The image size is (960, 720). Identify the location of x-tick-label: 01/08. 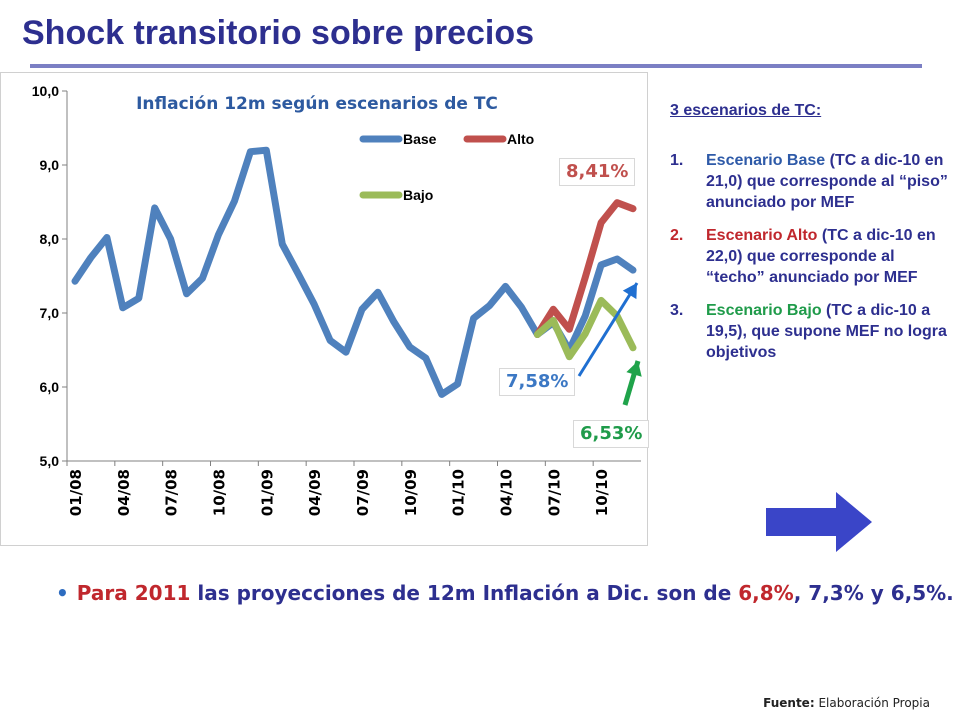
(76, 492).